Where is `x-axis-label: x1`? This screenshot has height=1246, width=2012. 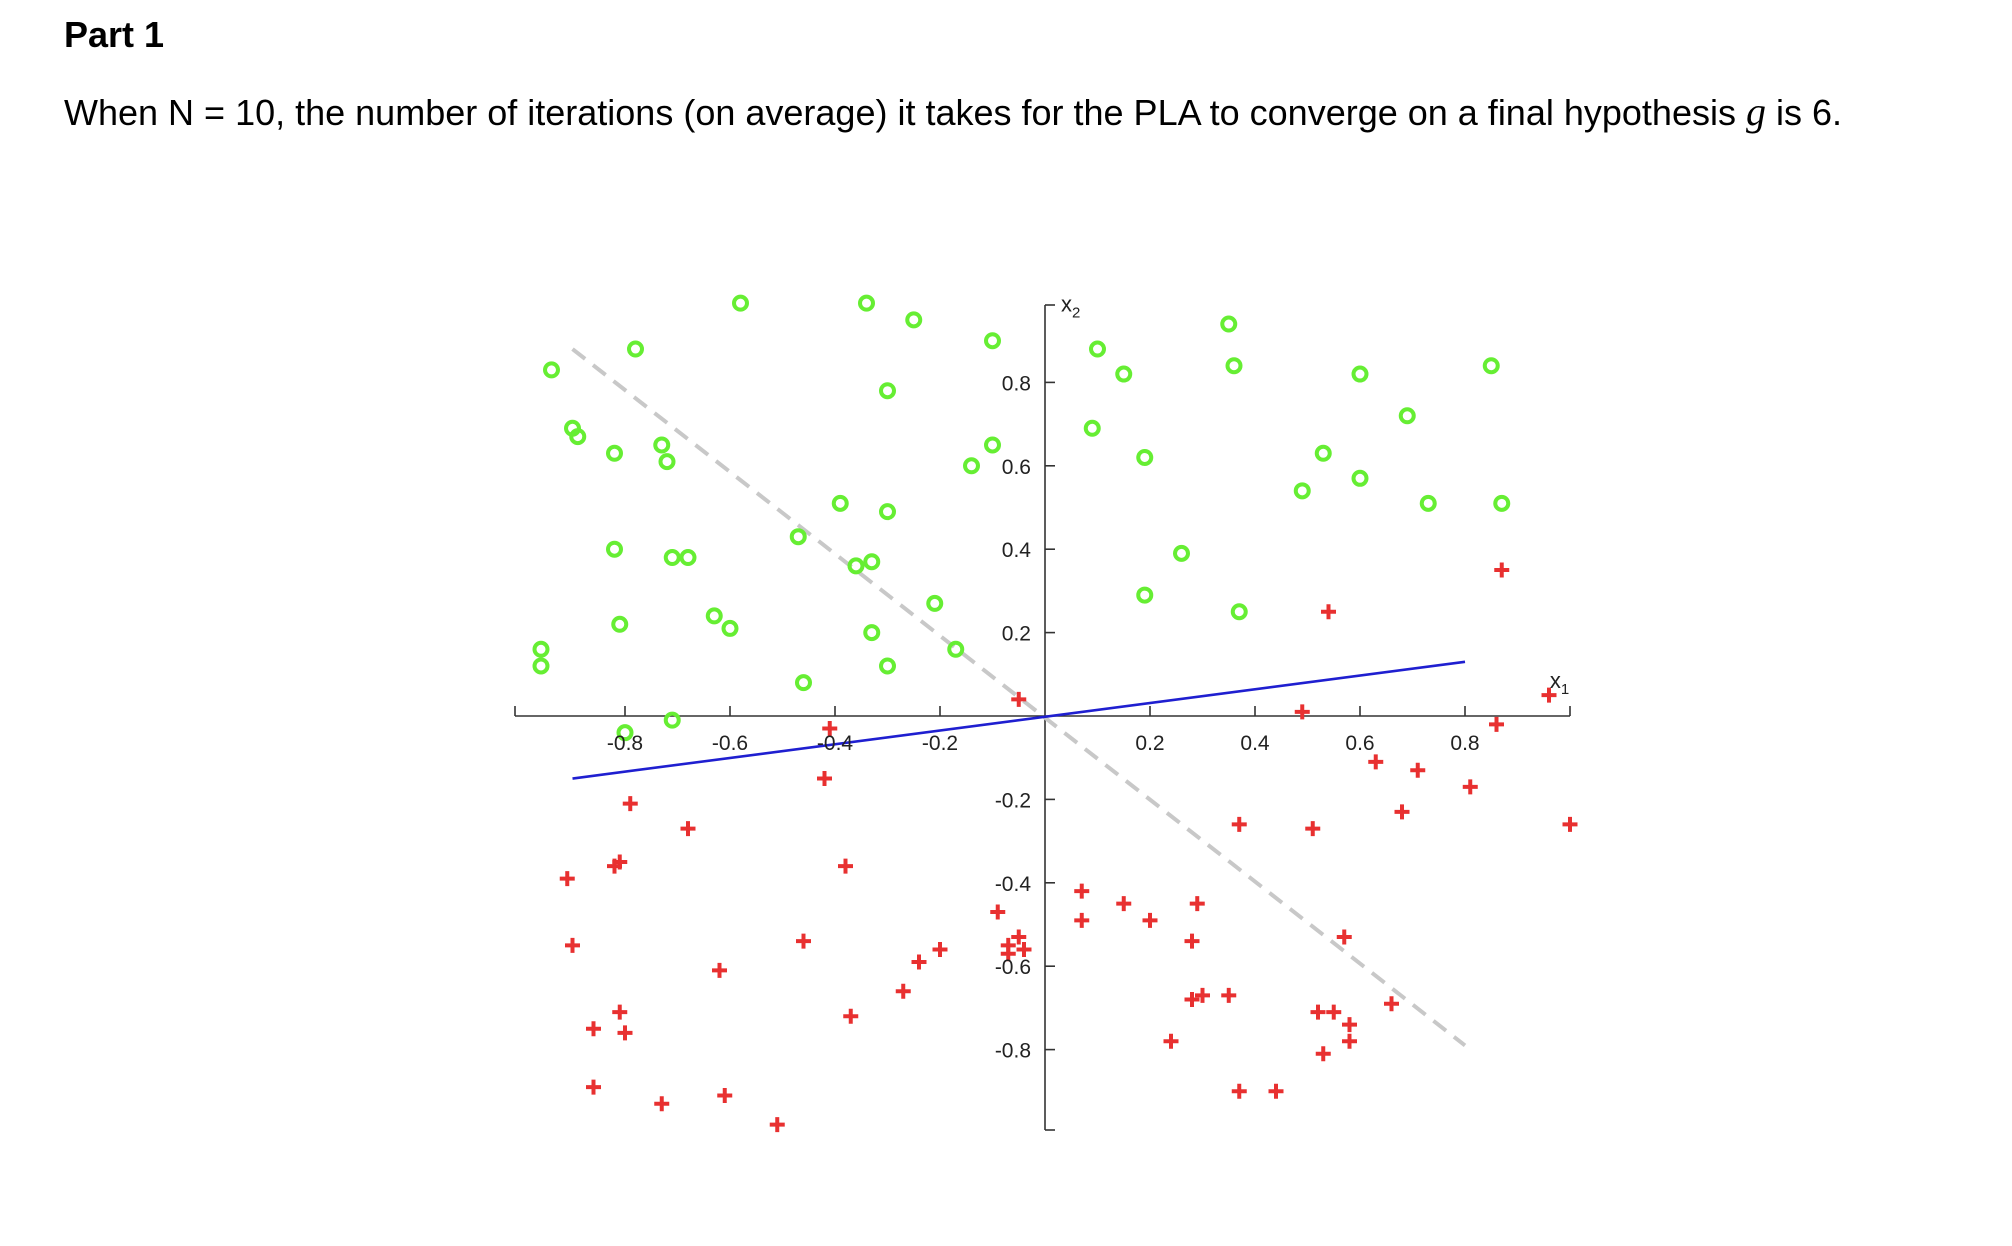 x-axis-label: x1 is located at coordinates (1559, 683).